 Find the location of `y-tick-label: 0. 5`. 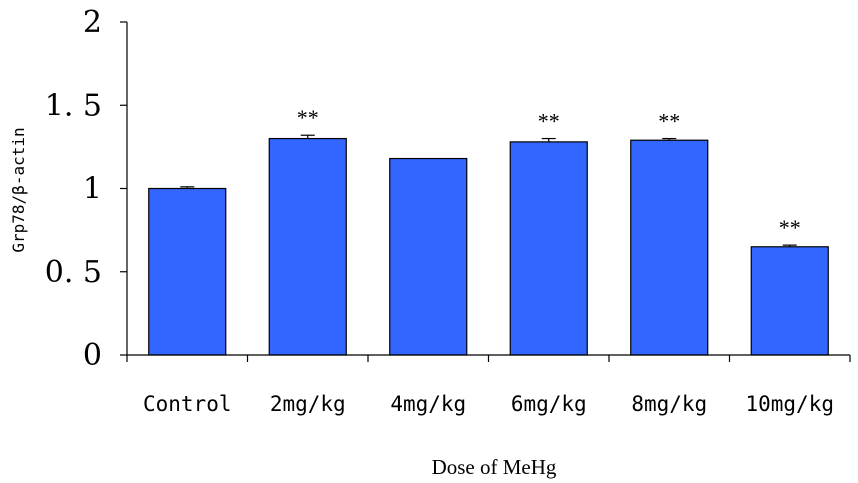

y-tick-label: 0. 5 is located at coordinates (73, 272).